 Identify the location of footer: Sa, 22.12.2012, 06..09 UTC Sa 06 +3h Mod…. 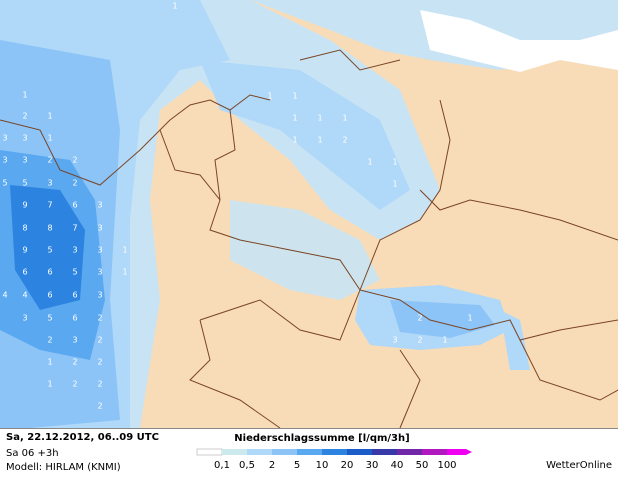
(309, 453).